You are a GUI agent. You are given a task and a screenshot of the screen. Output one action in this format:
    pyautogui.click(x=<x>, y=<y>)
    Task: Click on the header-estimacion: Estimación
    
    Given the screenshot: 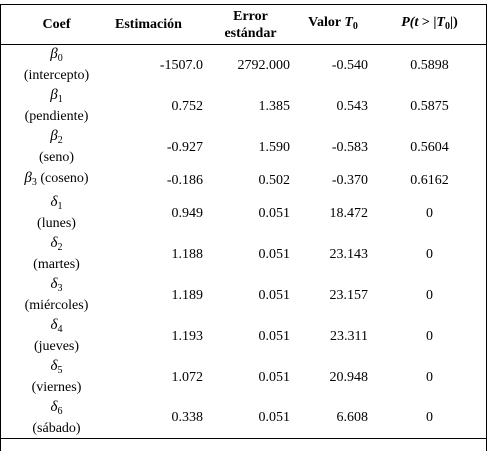 What is the action you would take?
    pyautogui.click(x=160, y=24)
    